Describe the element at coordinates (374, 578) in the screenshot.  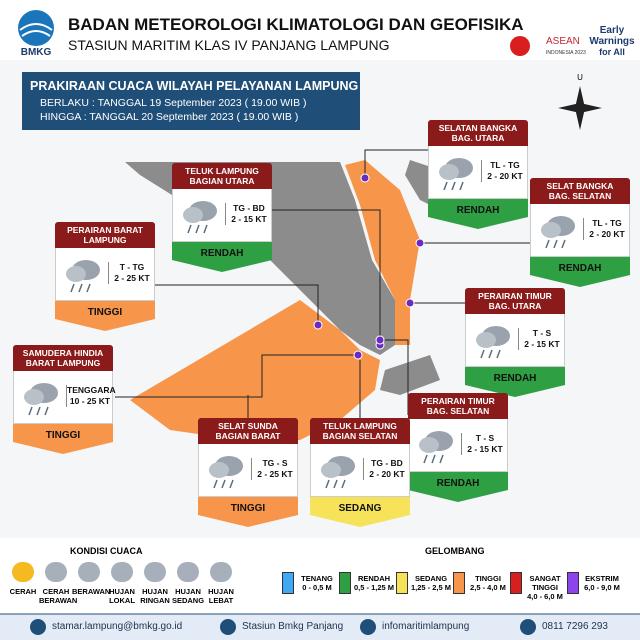
I see `wave-legend-name: RENDAH` at that location.